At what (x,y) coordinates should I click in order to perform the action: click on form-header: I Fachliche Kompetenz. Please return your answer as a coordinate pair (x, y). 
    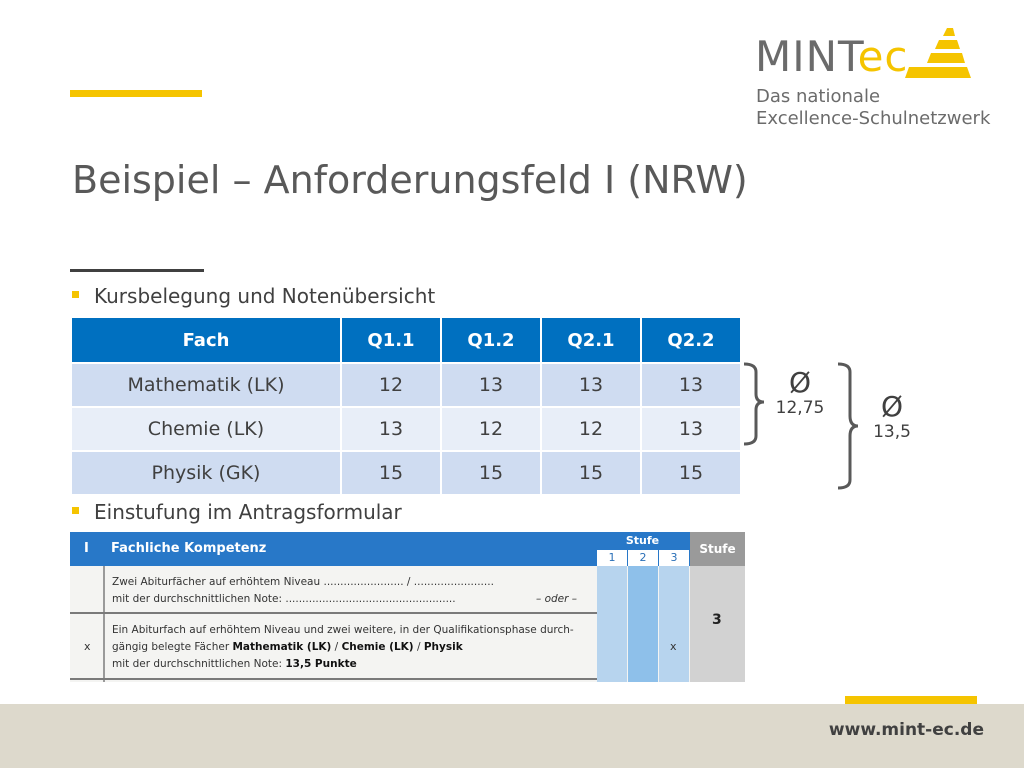
    Looking at the image, I should click on (407, 549).